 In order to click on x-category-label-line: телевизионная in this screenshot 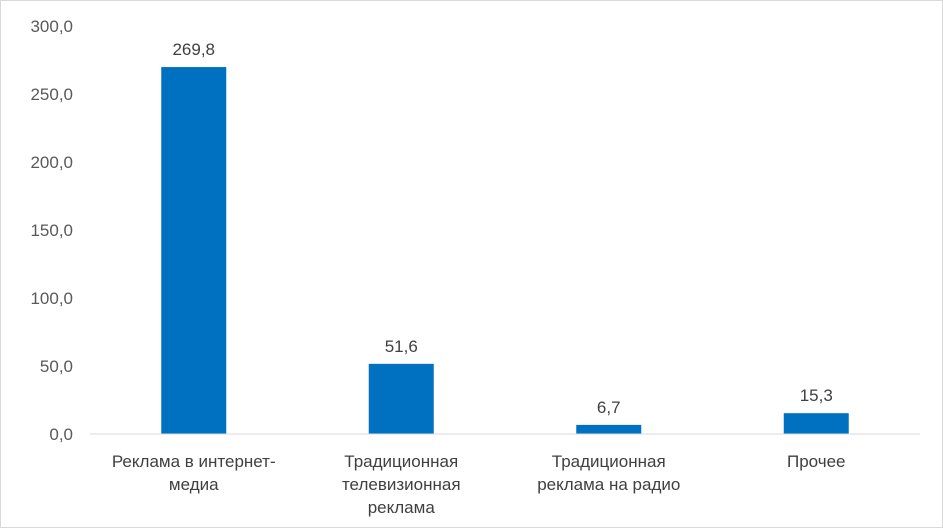, I will do `click(401, 484)`.